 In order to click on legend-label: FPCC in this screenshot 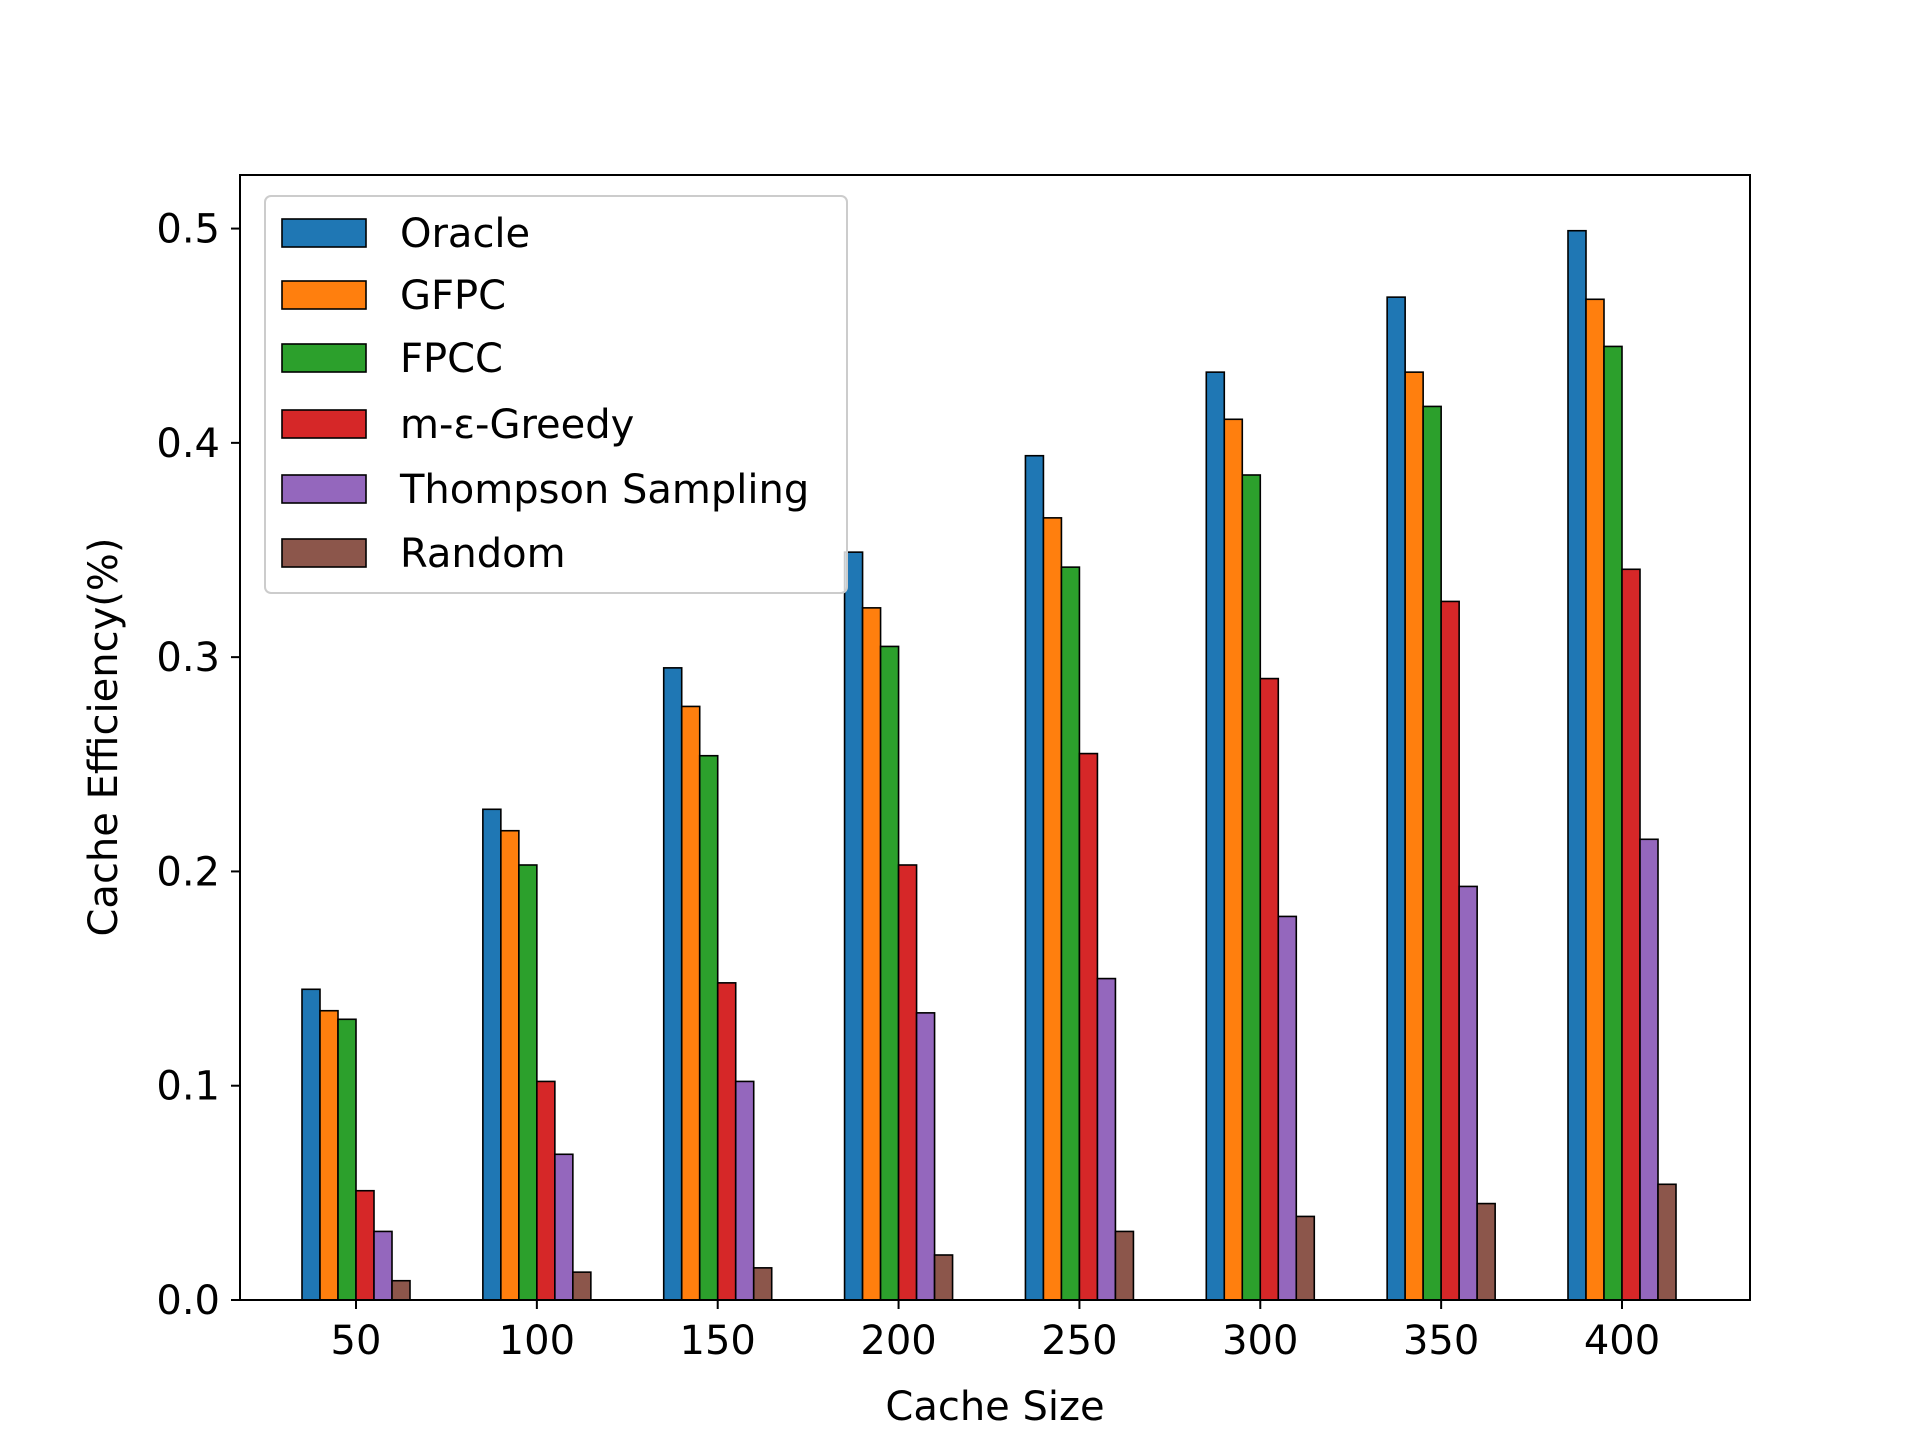, I will do `click(451, 359)`.